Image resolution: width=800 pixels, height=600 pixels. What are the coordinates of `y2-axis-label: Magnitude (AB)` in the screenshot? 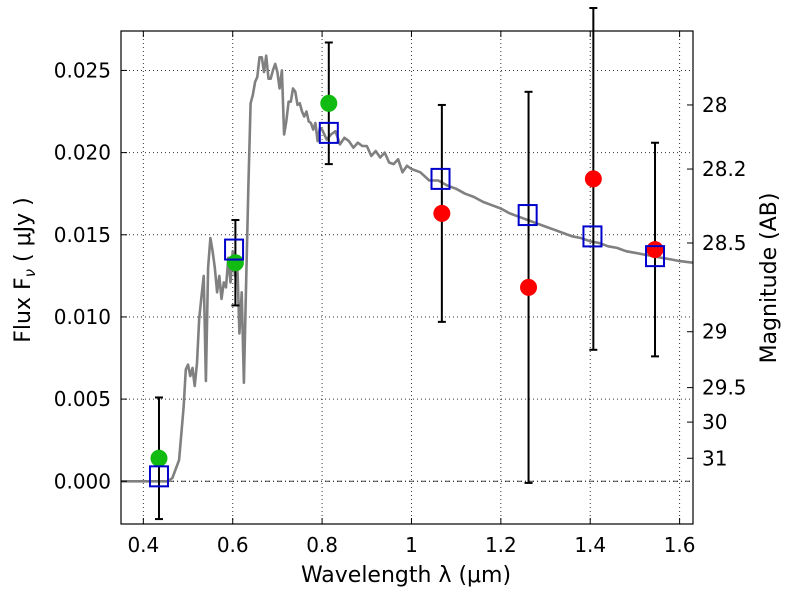 It's located at (769, 278).